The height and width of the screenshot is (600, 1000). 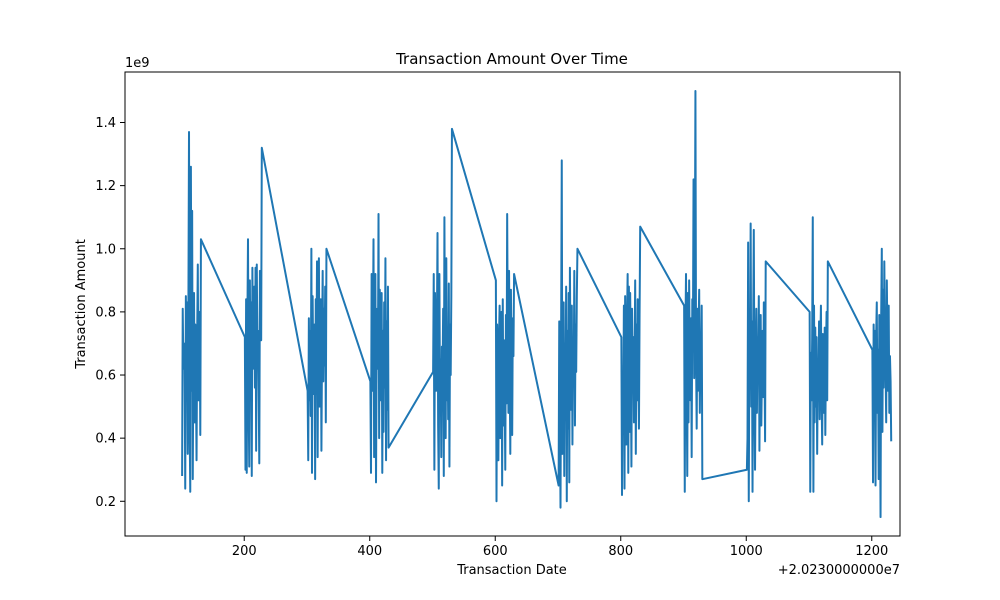 What do you see at coordinates (81, 304) in the screenshot?
I see `y-axis-label: Transaction Amount` at bounding box center [81, 304].